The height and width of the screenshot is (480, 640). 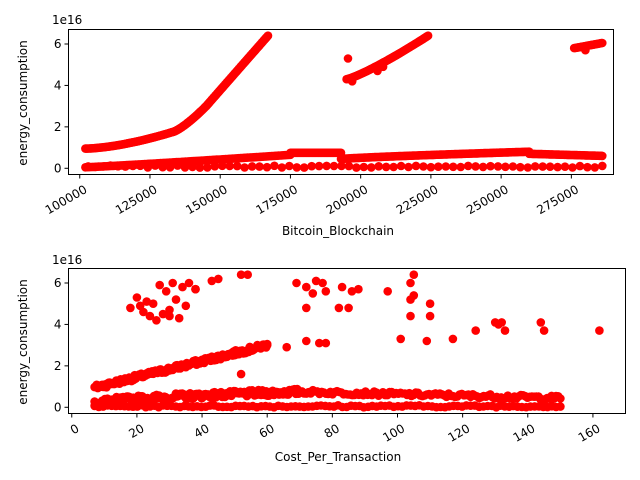 I want to click on y-tick: 4, so click(x=61, y=85).